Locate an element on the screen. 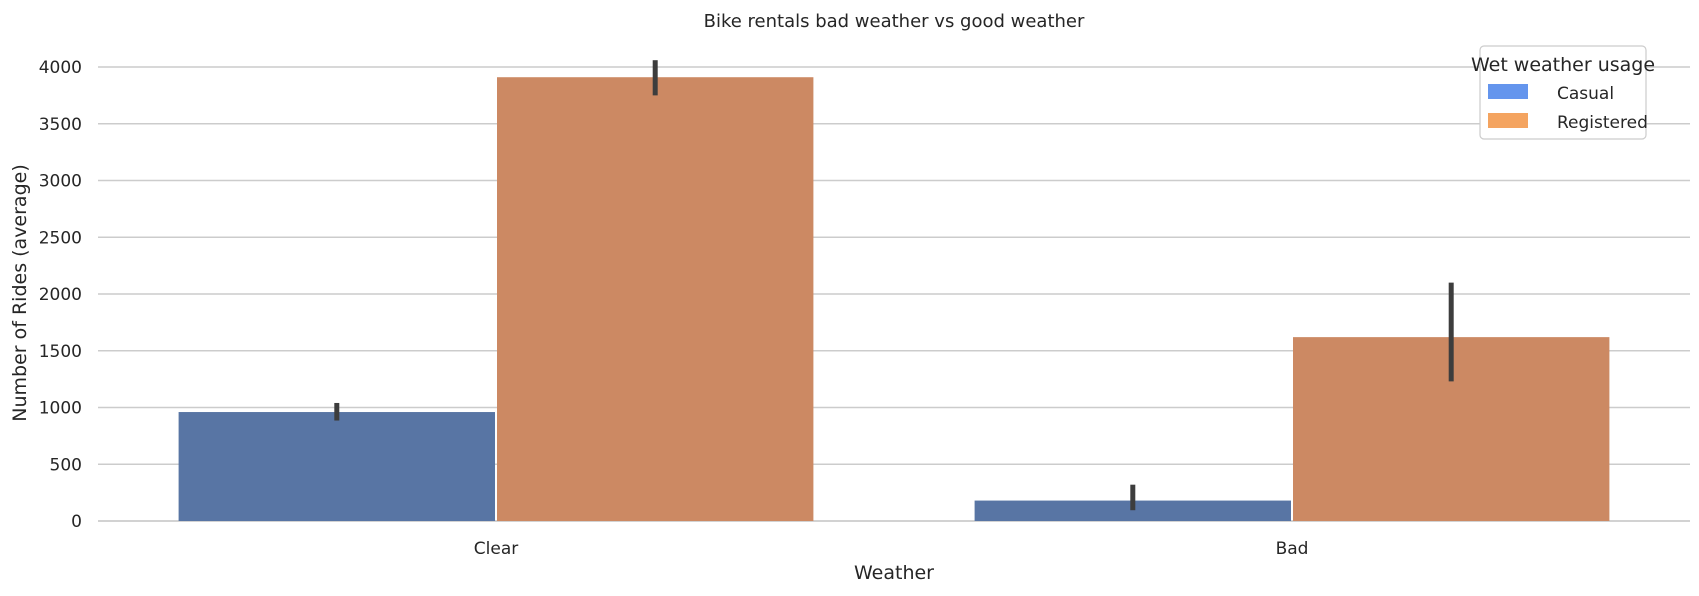 The height and width of the screenshot is (596, 1699). x-tick-label: Clear is located at coordinates (496, 549).